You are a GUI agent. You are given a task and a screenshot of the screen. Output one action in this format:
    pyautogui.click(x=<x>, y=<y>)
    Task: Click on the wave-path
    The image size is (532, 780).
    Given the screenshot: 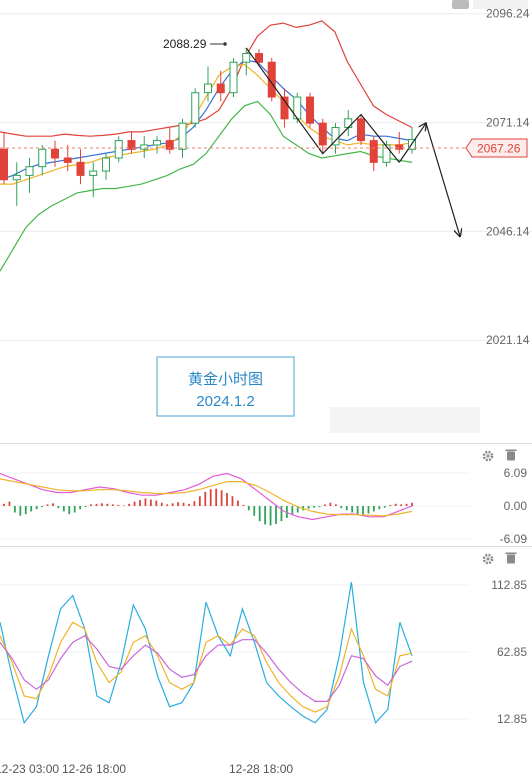 What is the action you would take?
    pyautogui.click(x=322, y=105)
    